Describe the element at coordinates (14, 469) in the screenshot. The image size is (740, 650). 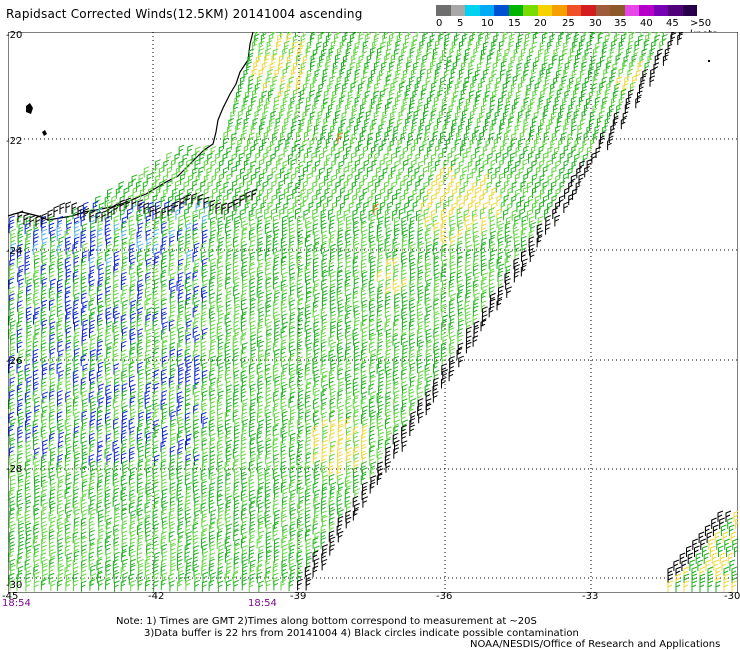
I see `latitude-label: -28` at that location.